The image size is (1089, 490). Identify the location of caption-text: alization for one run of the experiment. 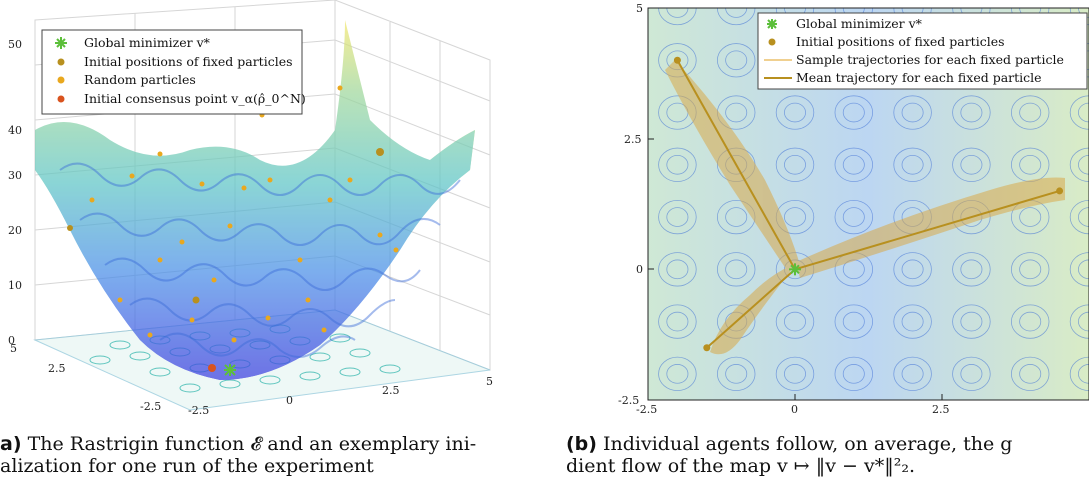
(187, 466).